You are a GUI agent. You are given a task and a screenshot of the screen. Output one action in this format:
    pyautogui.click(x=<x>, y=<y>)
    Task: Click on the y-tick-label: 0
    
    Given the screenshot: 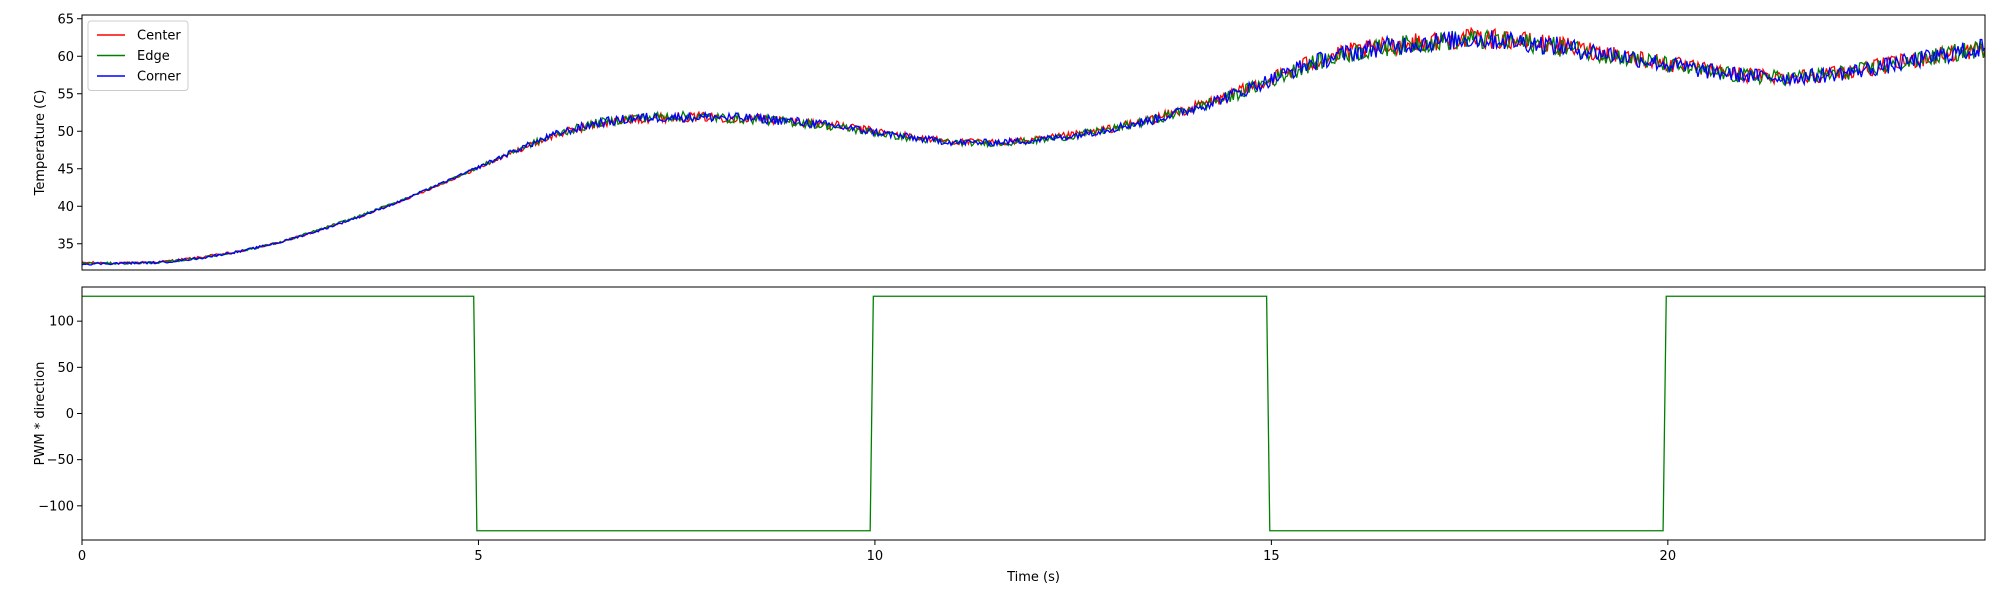 What is the action you would take?
    pyautogui.click(x=70, y=414)
    